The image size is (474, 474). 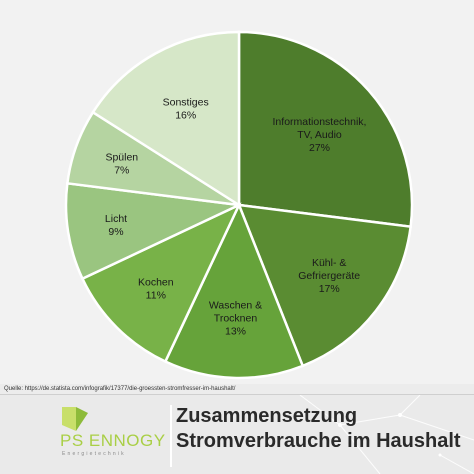 I want to click on slice-value-label: 9%, so click(x=115, y=232).